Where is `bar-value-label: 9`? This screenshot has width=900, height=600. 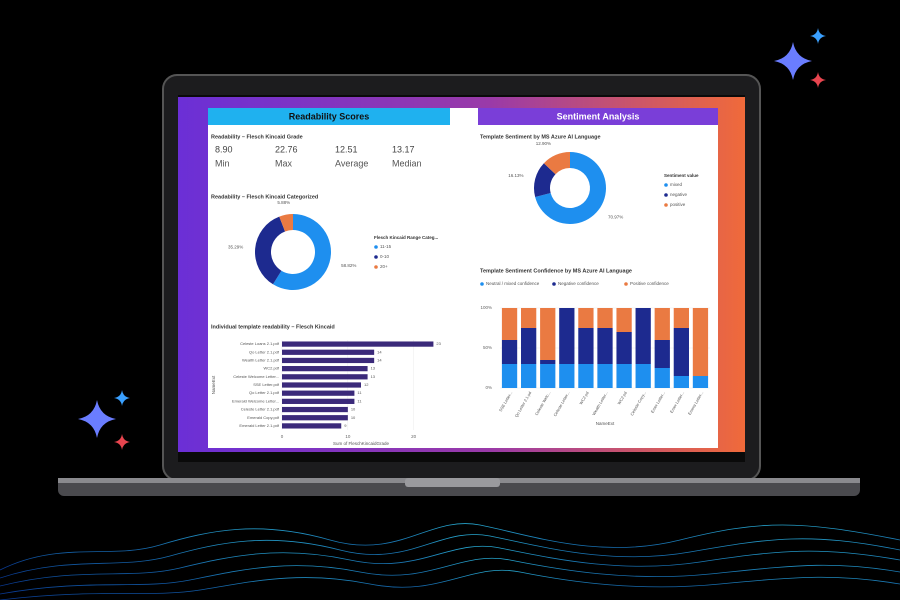
bar-value-label: 9 is located at coordinates (345, 425).